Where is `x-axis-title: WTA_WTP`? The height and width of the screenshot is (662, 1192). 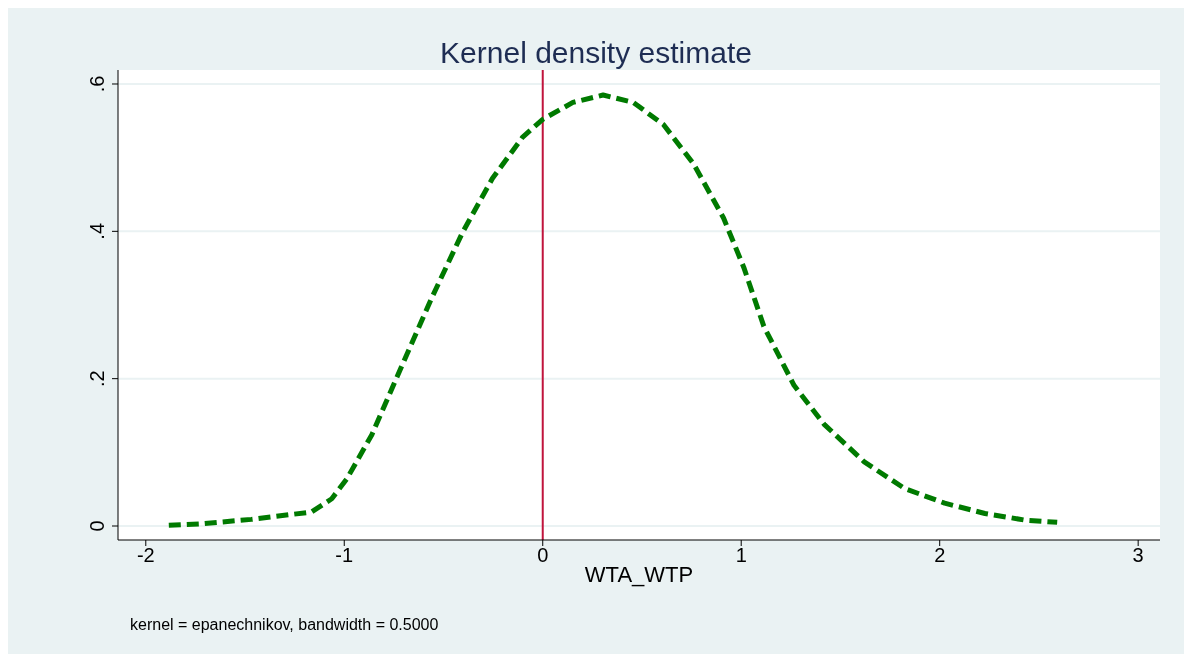
x-axis-title: WTA_WTP is located at coordinates (639, 574).